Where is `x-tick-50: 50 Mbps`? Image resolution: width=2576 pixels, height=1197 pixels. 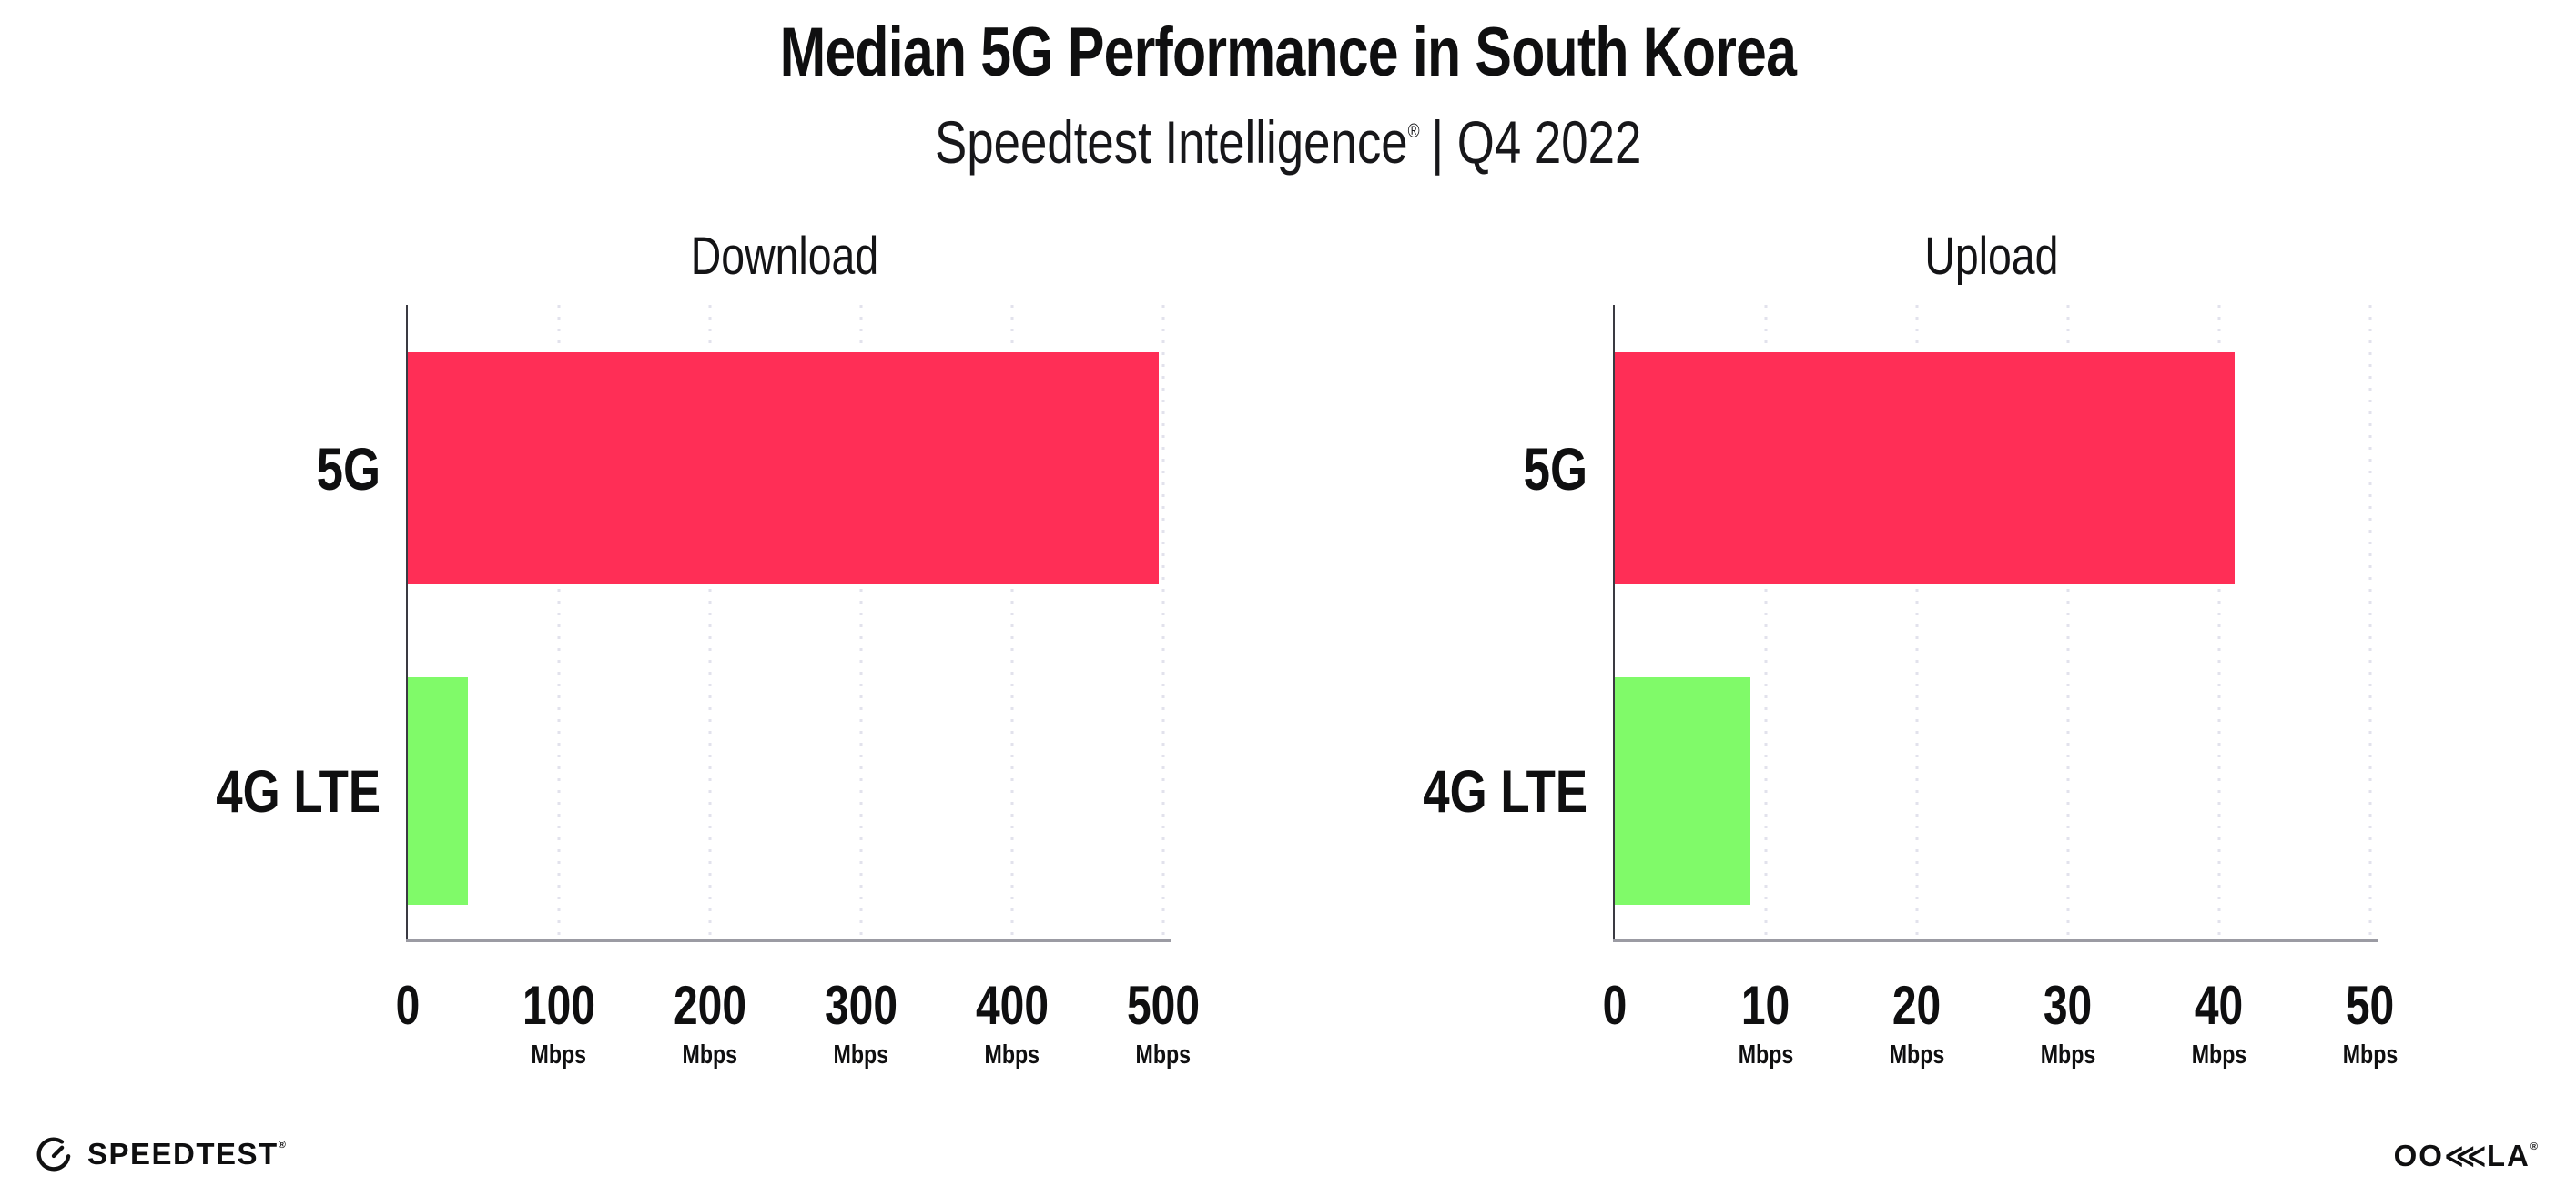
x-tick-50: 50 Mbps is located at coordinates (2370, 1024).